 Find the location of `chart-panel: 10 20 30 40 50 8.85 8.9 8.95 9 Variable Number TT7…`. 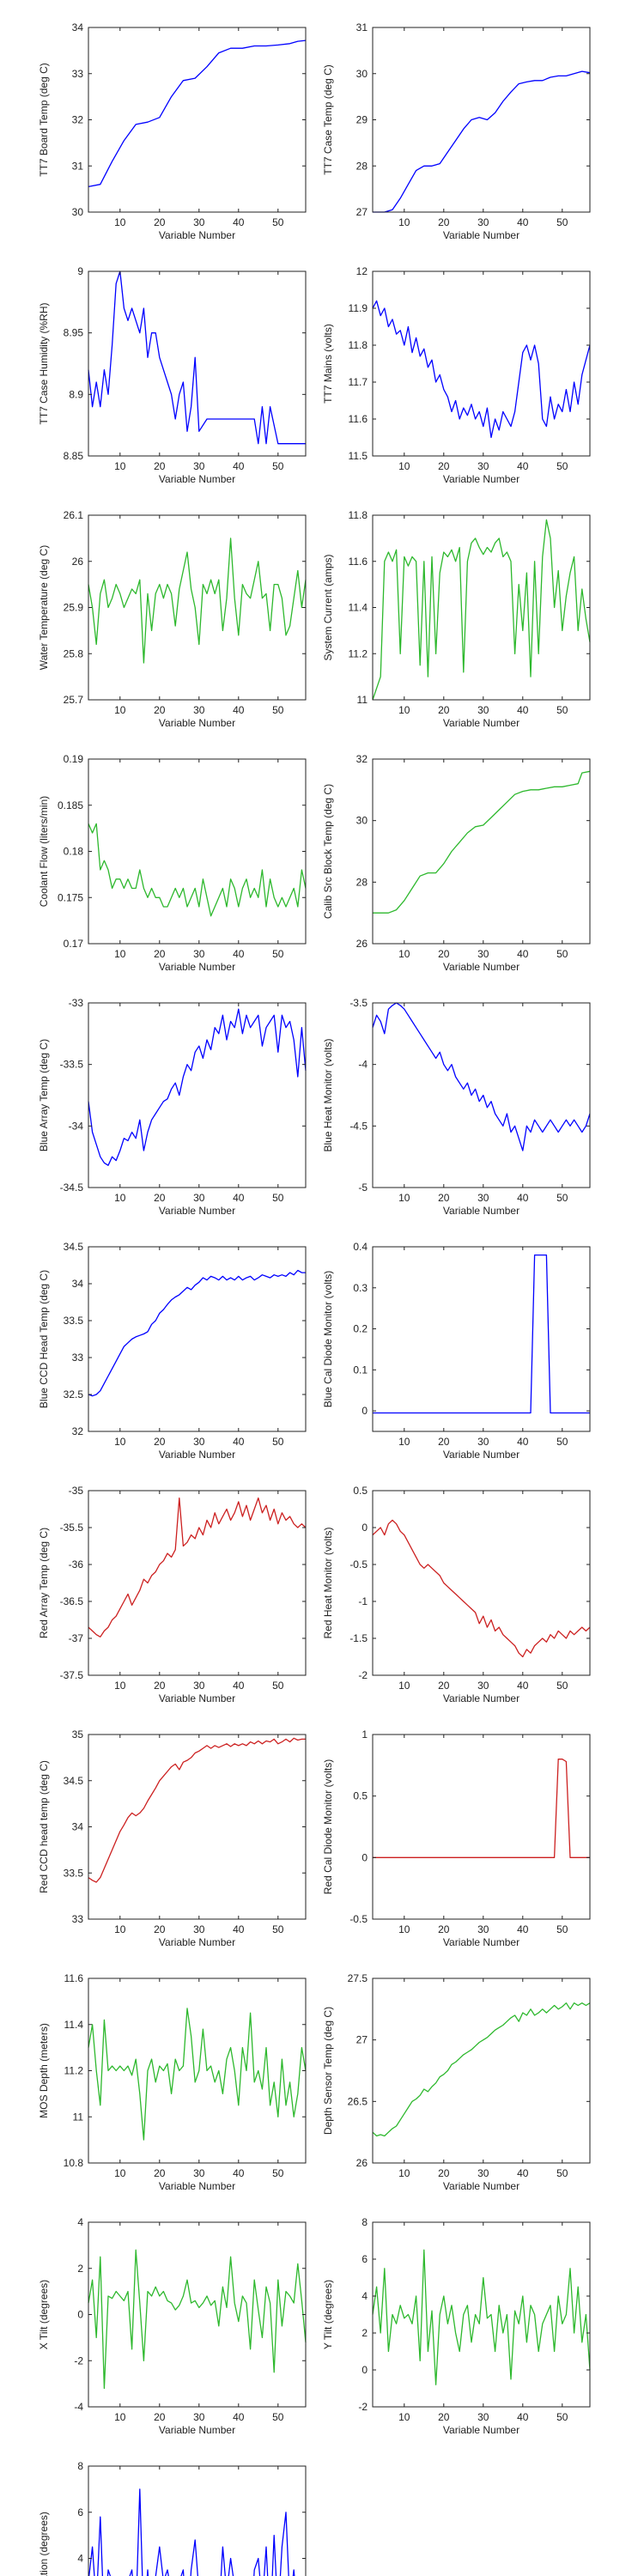

chart-panel: 10 20 30 40 50 8.85 8.9 8.95 9 Variable Number TT7… is located at coordinates (172, 375).